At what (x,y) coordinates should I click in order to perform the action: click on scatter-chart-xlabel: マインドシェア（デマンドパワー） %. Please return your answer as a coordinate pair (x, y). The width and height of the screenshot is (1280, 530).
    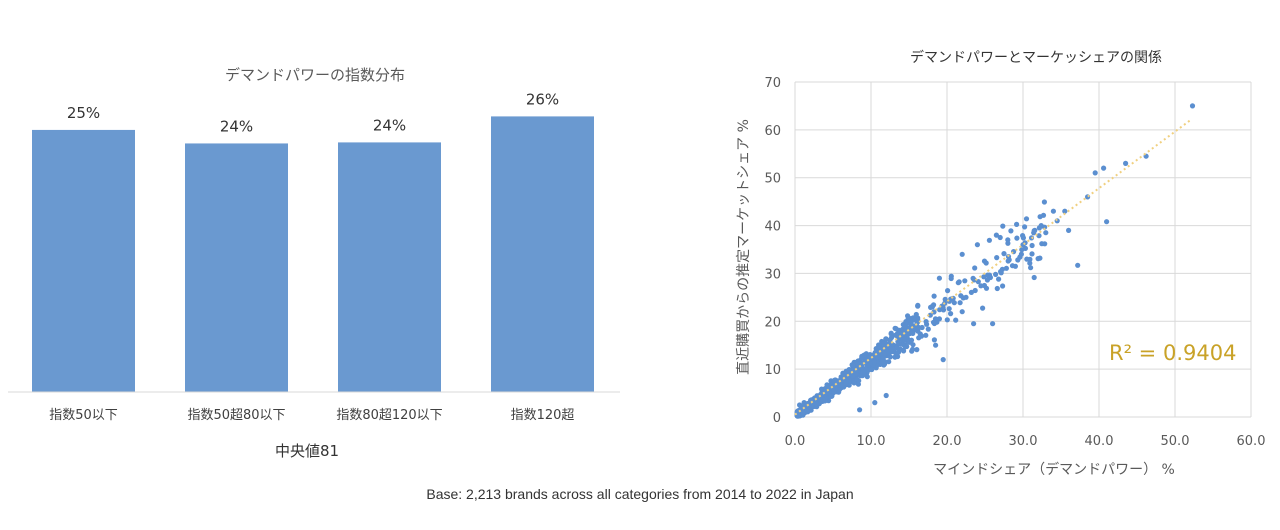
    Looking at the image, I should click on (1054, 469).